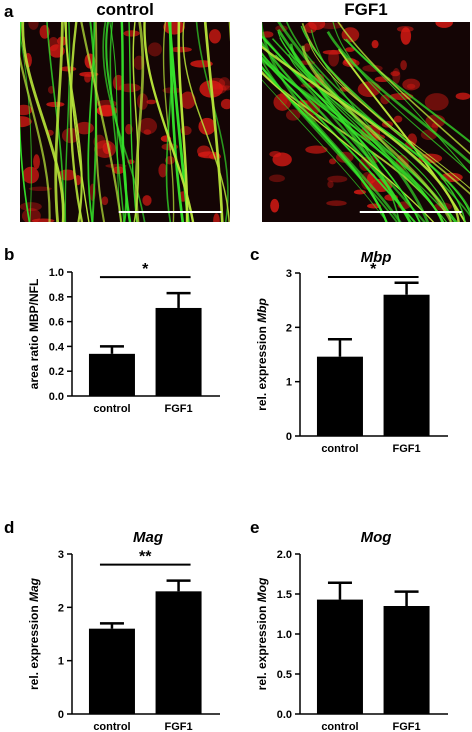  Describe the element at coordinates (125, 9) in the screenshot. I see `image-title-control: control` at that location.